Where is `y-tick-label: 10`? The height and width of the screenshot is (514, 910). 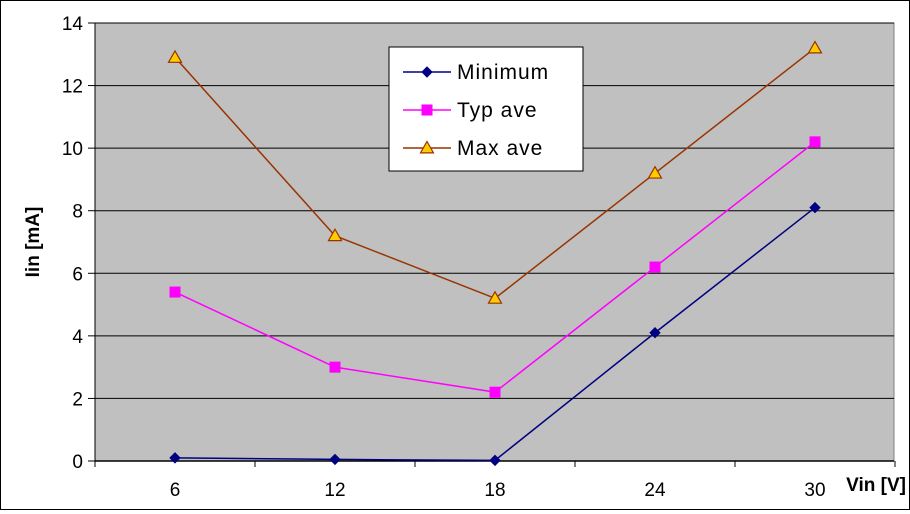
y-tick-label: 10 is located at coordinates (72, 149).